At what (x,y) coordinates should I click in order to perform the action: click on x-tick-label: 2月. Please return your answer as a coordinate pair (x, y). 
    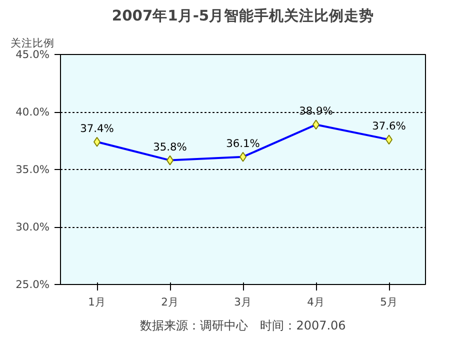
    Looking at the image, I should click on (170, 302).